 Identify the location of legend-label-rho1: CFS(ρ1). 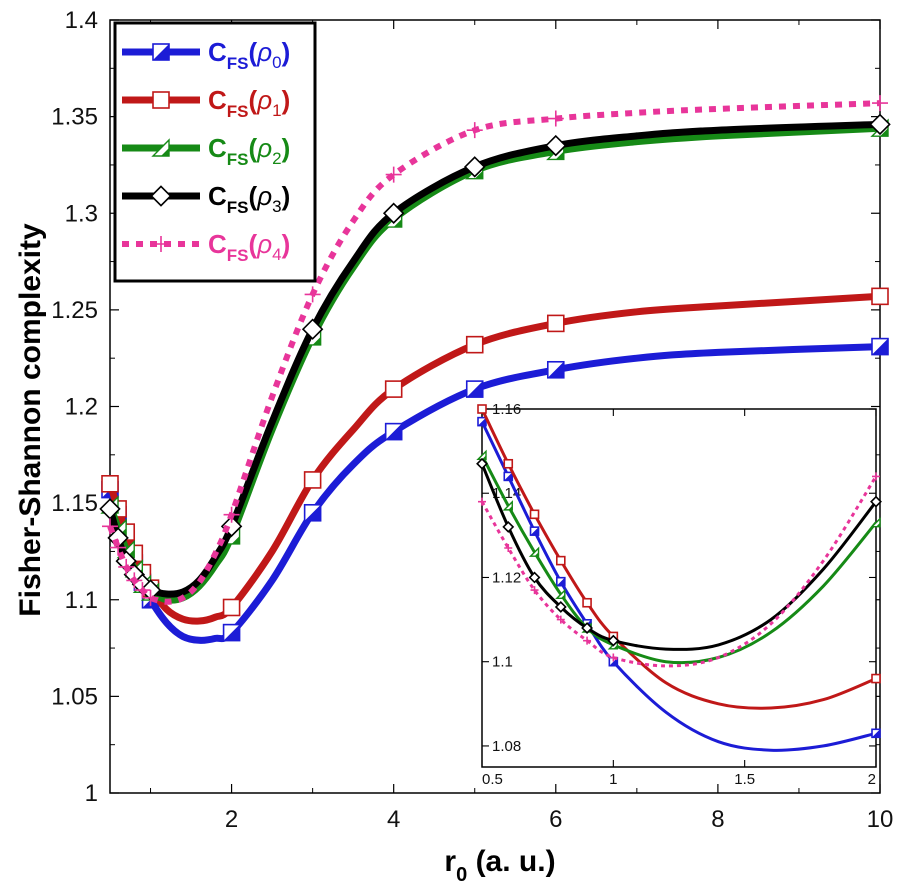
(249, 103).